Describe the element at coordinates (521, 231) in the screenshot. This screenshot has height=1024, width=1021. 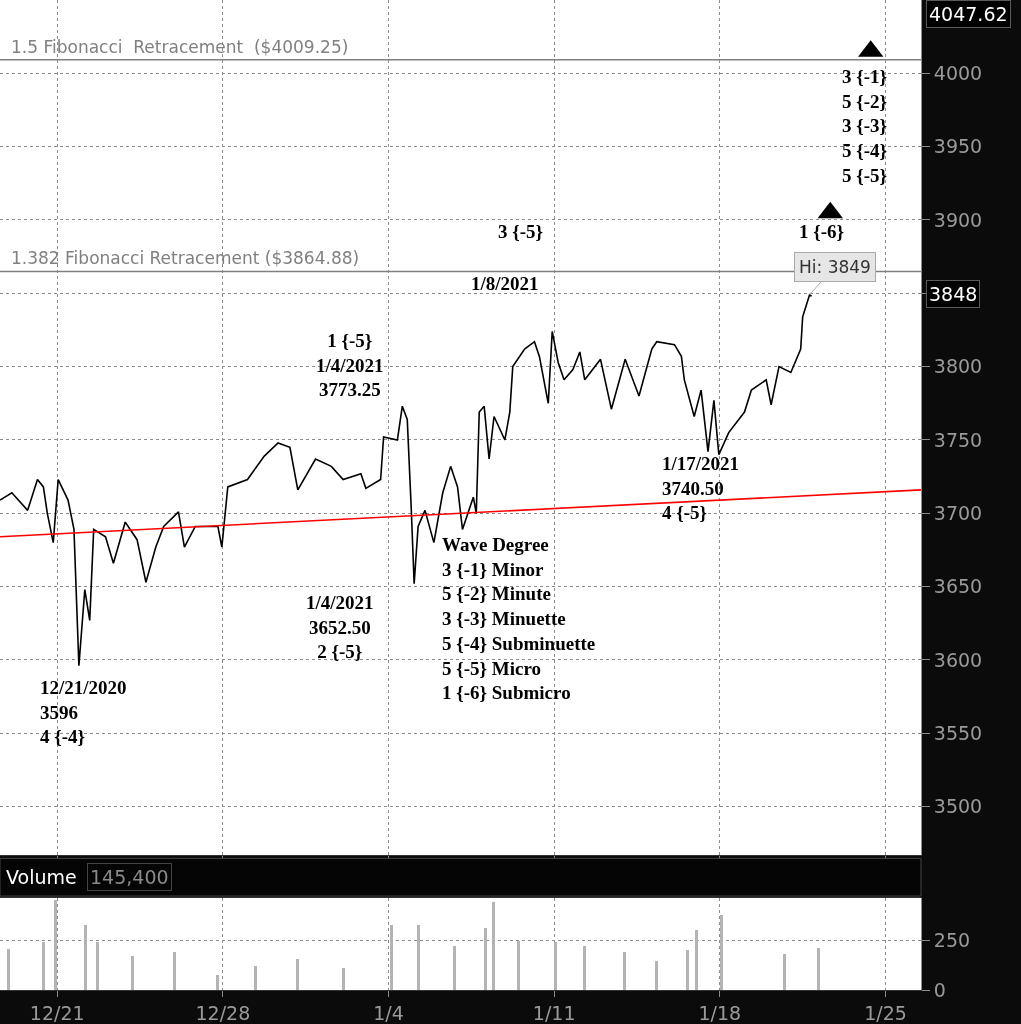
I see `annotation: 3 {-5}` at that location.